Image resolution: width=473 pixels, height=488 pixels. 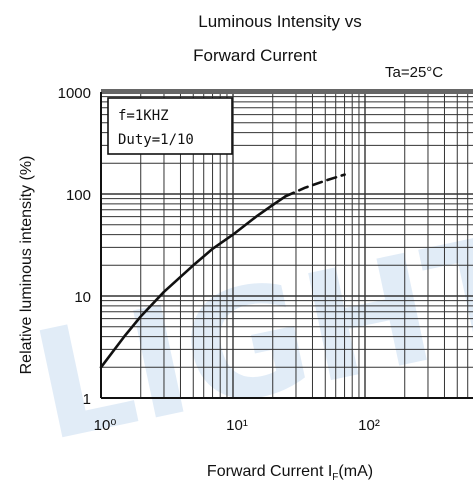 I want to click on legend-box, so click(x=170, y=126).